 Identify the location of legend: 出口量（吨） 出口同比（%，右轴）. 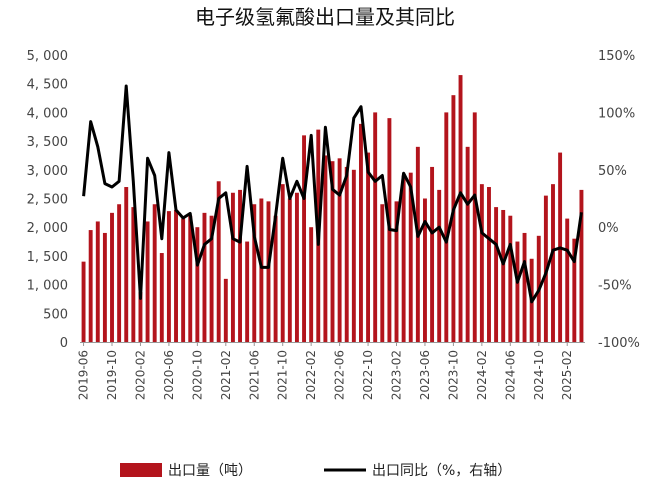
(315, 471).